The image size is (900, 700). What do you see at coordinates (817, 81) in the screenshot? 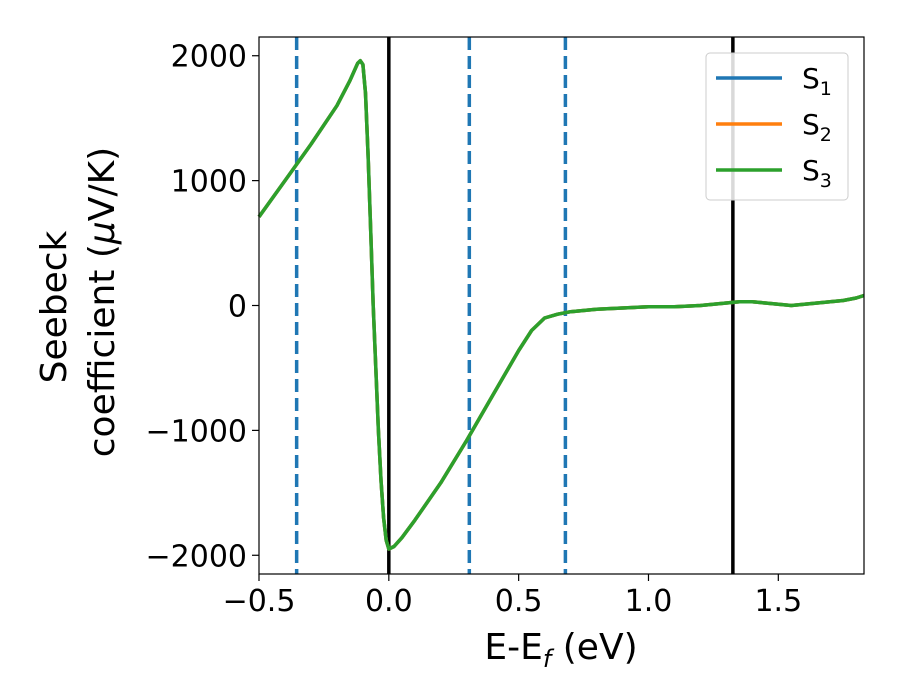
I see `legend-label-S1: S1` at bounding box center [817, 81].